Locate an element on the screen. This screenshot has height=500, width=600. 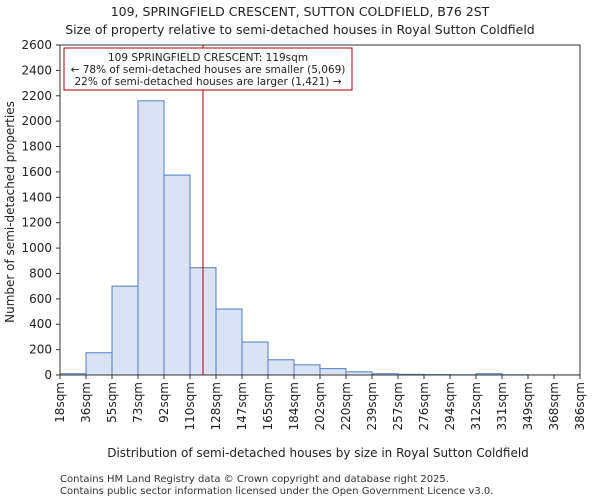
x-tick-label: 73sqm is located at coordinates (138, 402).